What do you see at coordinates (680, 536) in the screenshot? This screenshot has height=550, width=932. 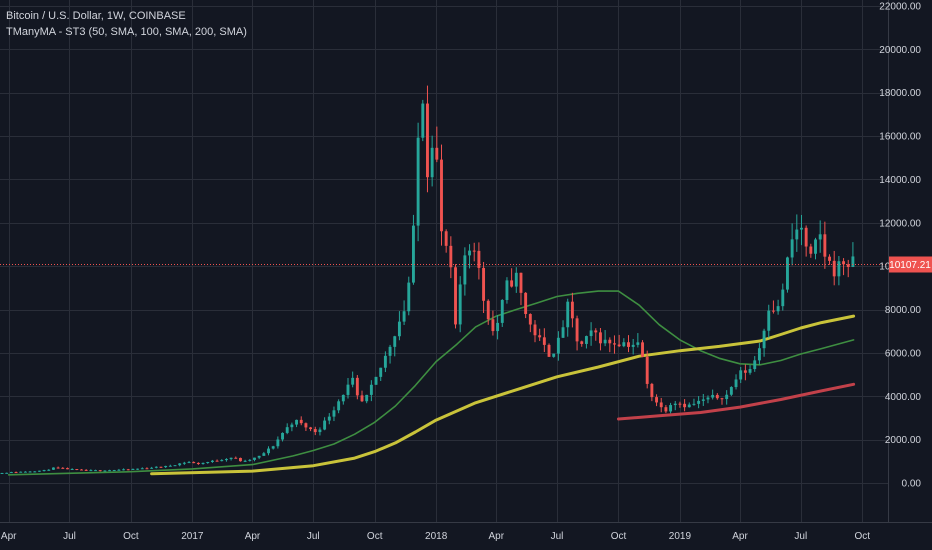 I see `time-tick-label: 2019` at bounding box center [680, 536].